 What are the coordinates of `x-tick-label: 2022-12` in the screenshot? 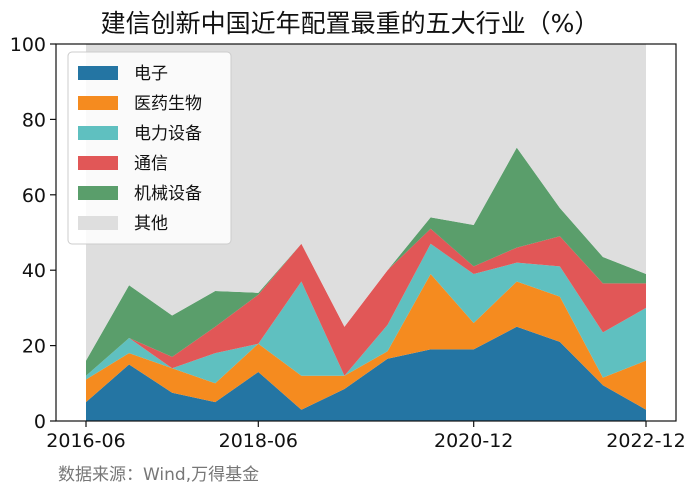 It's located at (645, 441).